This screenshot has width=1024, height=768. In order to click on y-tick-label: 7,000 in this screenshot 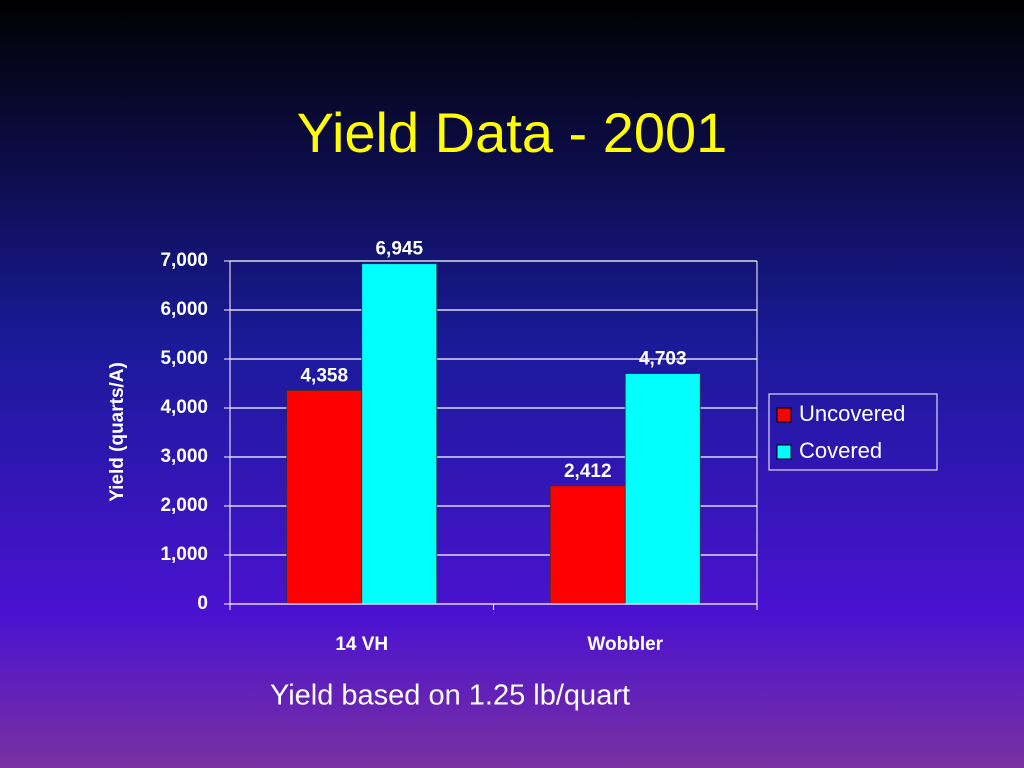, I will do `click(184, 260)`.